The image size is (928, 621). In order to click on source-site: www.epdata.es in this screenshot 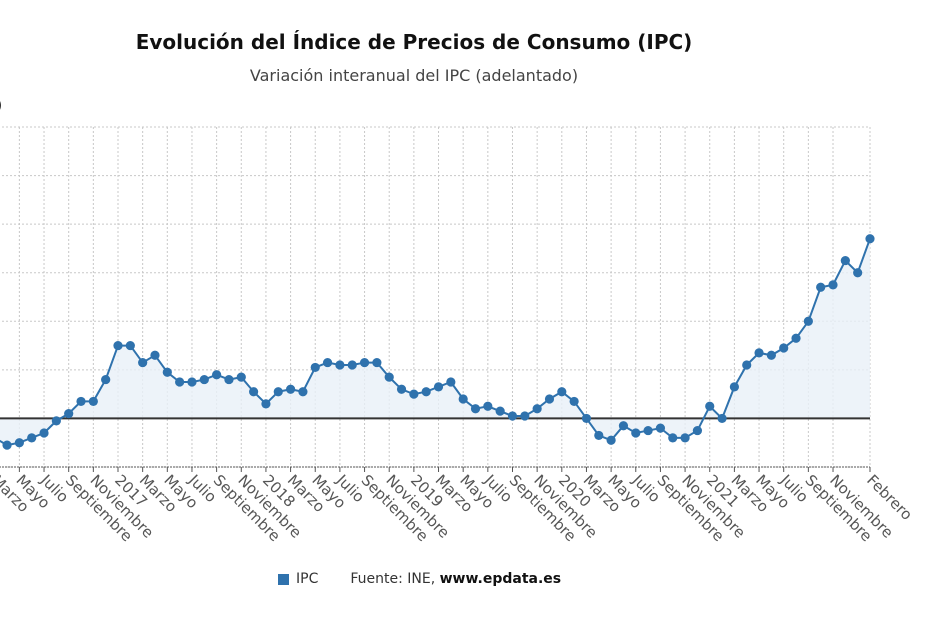, I will do `click(500, 579)`.